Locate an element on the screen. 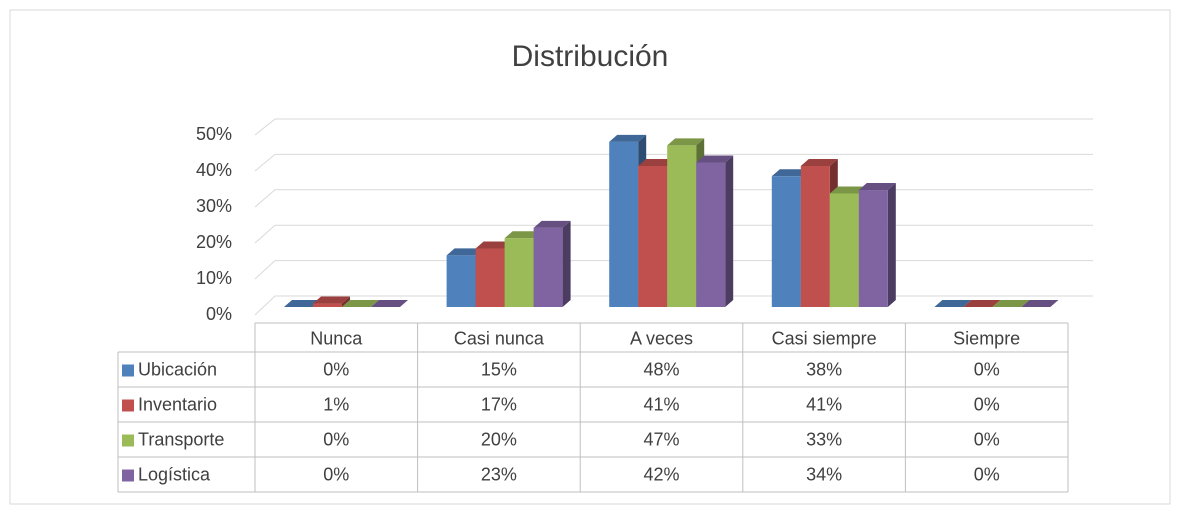 The image size is (1181, 520). legend-label: Ubicación is located at coordinates (177, 369).